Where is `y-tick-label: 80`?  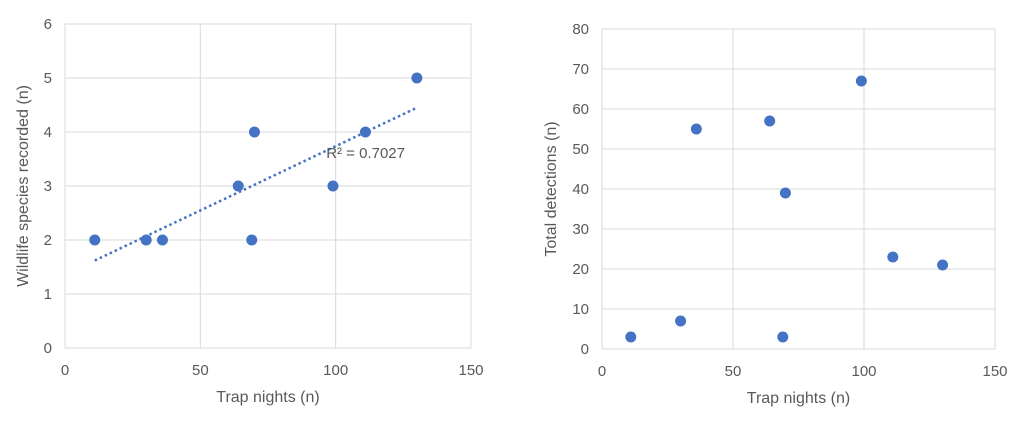
y-tick-label: 80 is located at coordinates (580, 29).